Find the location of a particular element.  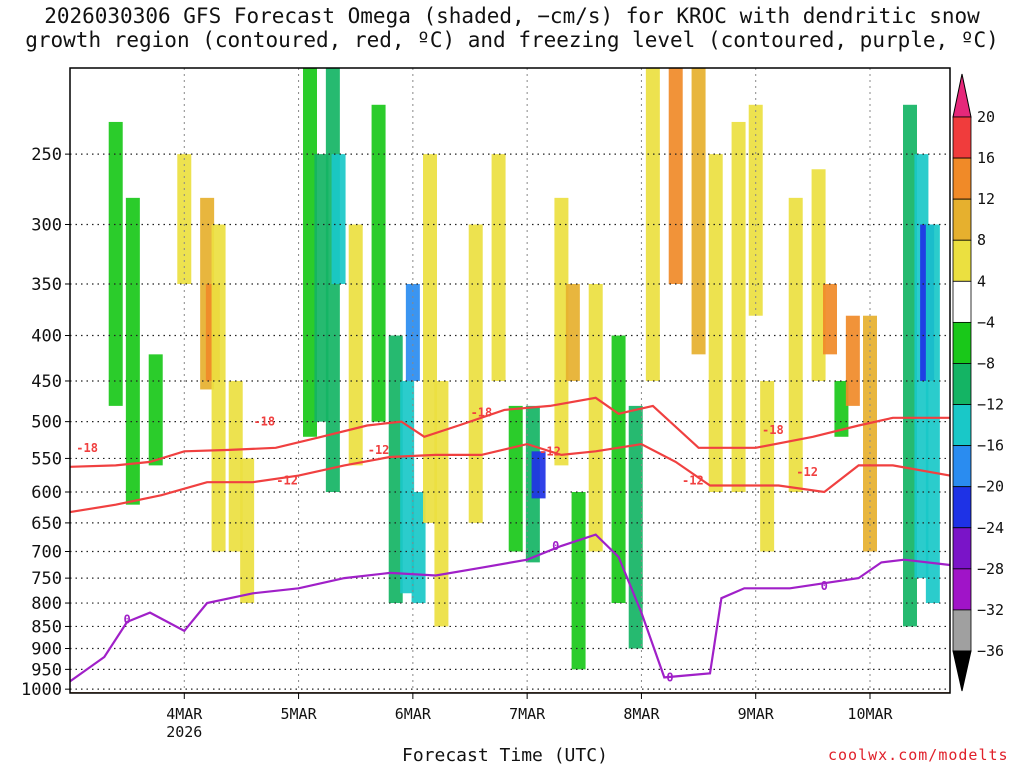

x-tick-label: 4MAR is located at coordinates (184, 714).